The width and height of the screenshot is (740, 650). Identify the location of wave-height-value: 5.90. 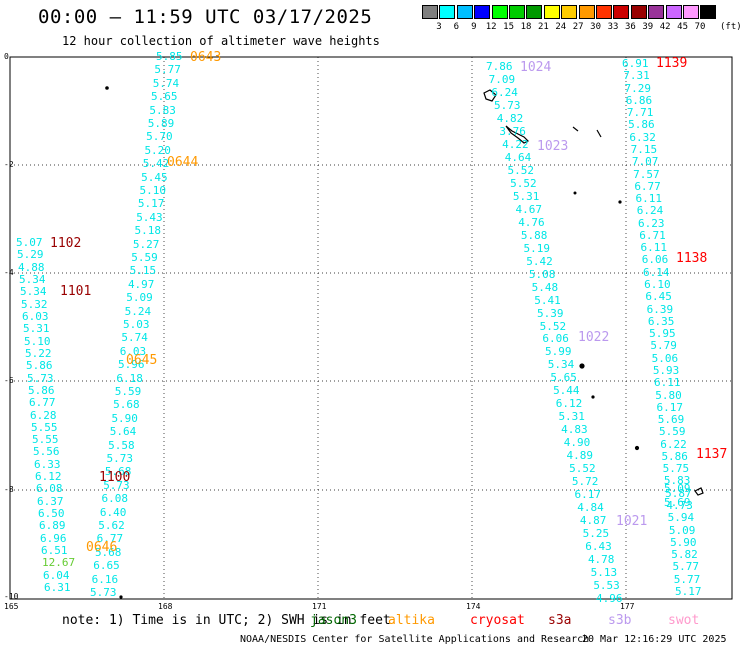
(683, 542).